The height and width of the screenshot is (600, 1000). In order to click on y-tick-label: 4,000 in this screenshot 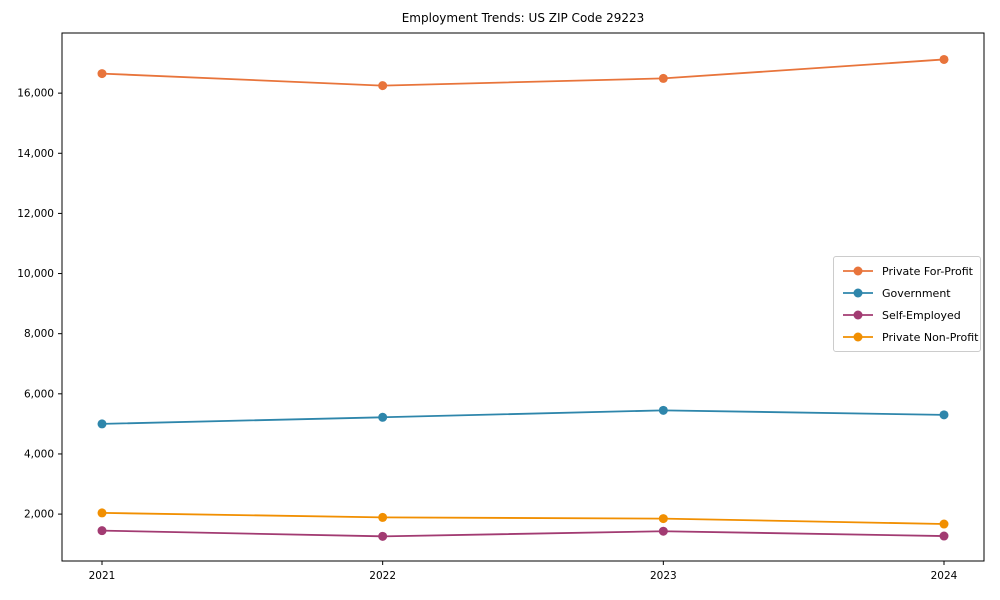, I will do `click(39, 454)`.